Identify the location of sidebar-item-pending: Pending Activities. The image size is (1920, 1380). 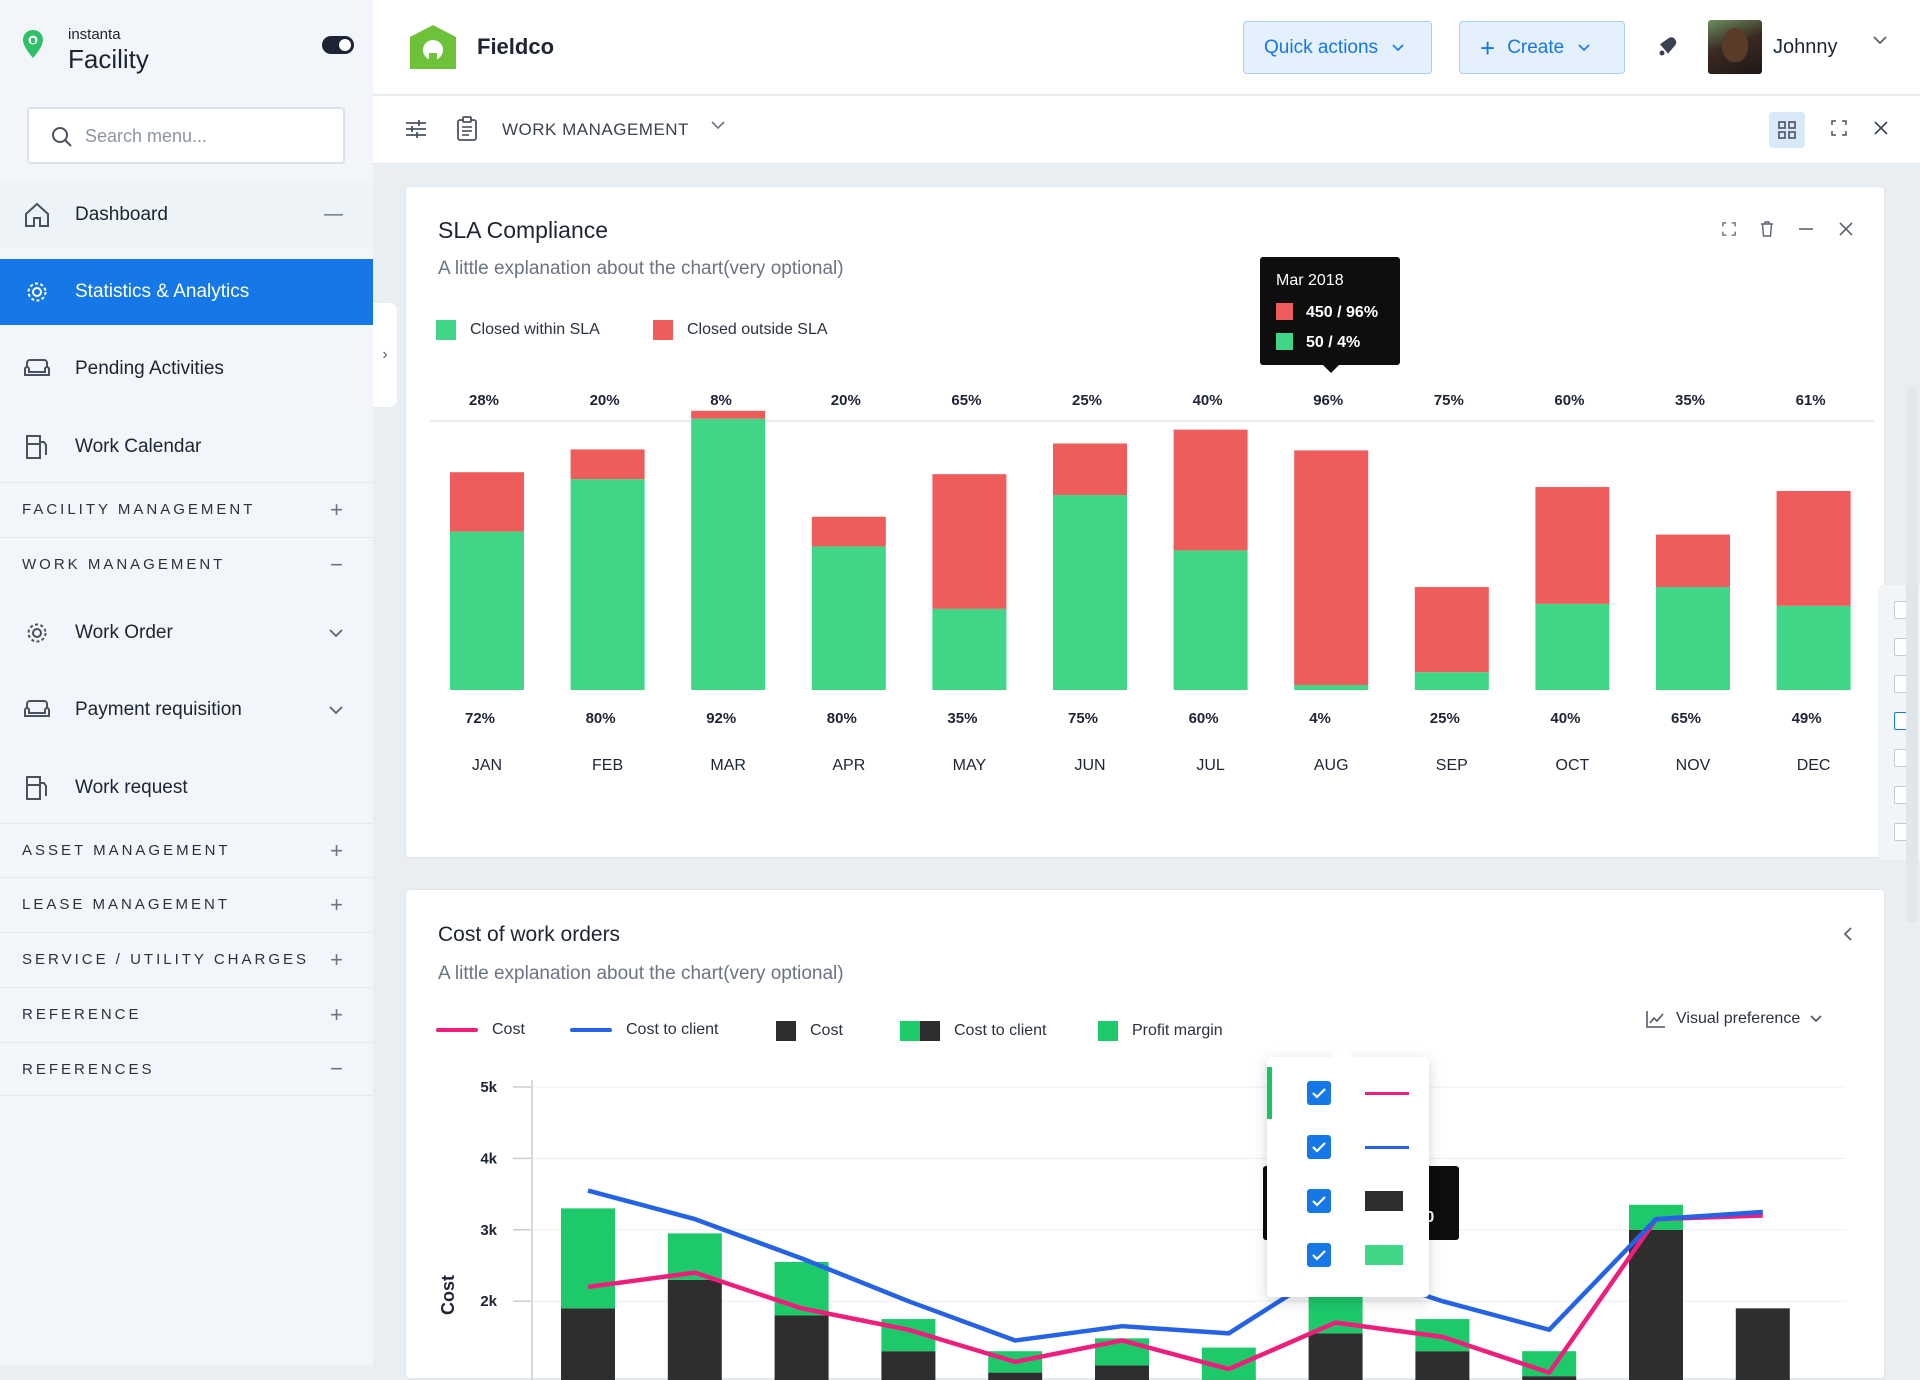
(186, 369).